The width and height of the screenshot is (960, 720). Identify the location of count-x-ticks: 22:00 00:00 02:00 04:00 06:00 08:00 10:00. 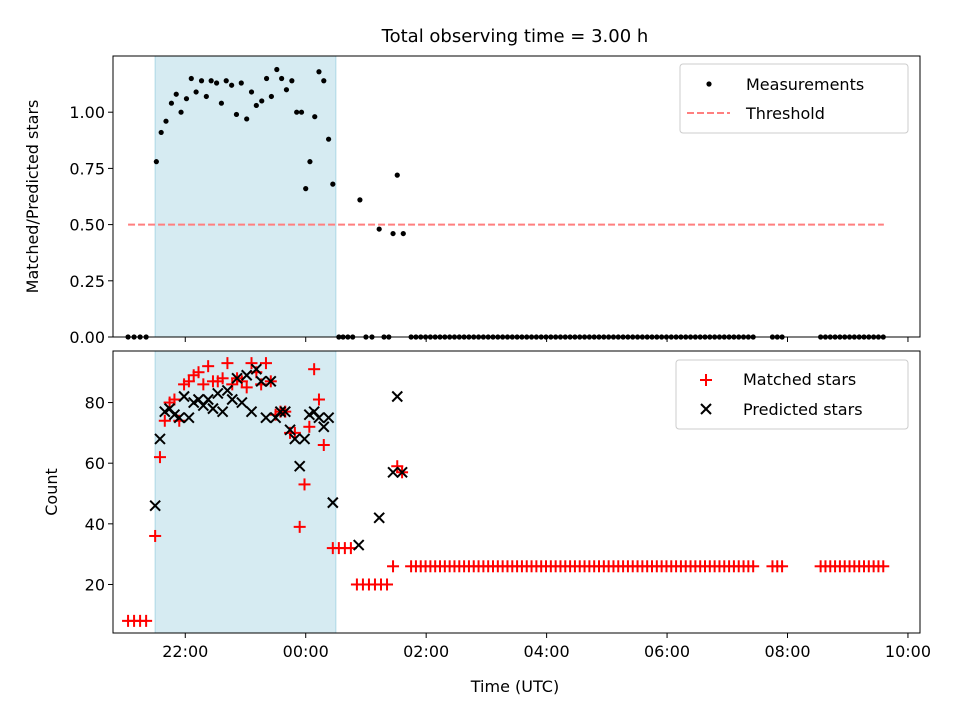
(546, 647).